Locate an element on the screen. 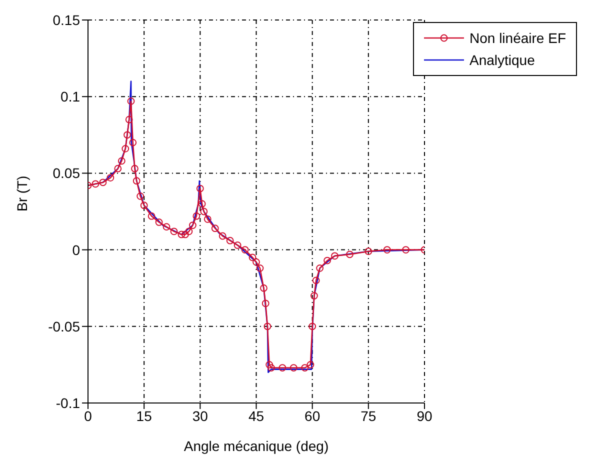  x-tick-label: 30 is located at coordinates (200, 416).